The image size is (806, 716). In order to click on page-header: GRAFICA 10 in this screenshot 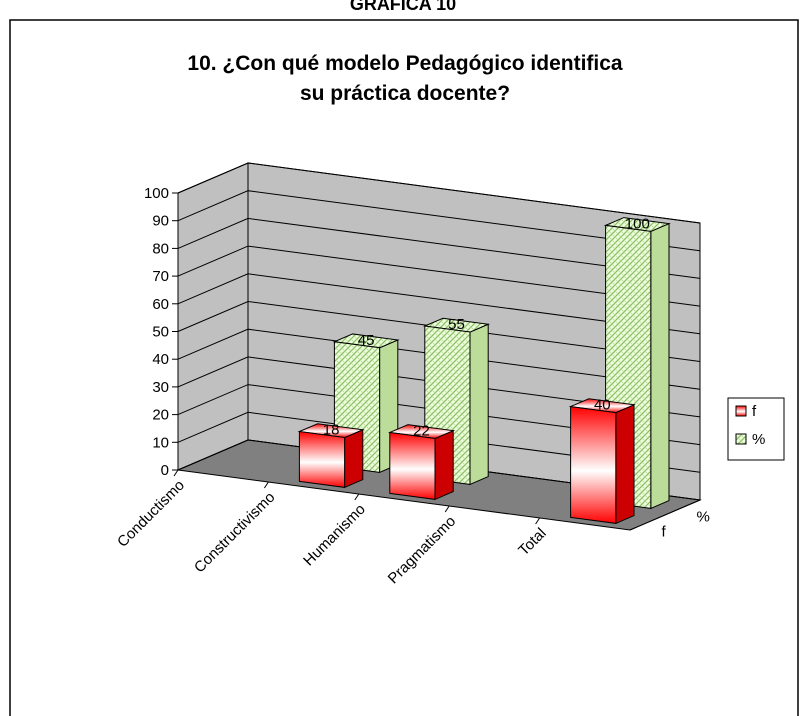, I will do `click(403, 7)`.